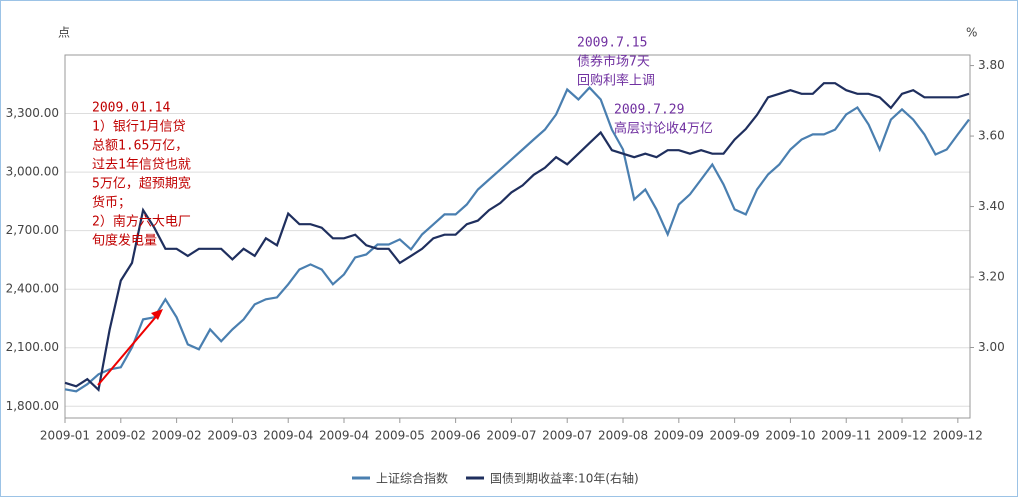  Describe the element at coordinates (141, 184) in the screenshot. I see `annotation: 5万亿，超预期宽` at that location.